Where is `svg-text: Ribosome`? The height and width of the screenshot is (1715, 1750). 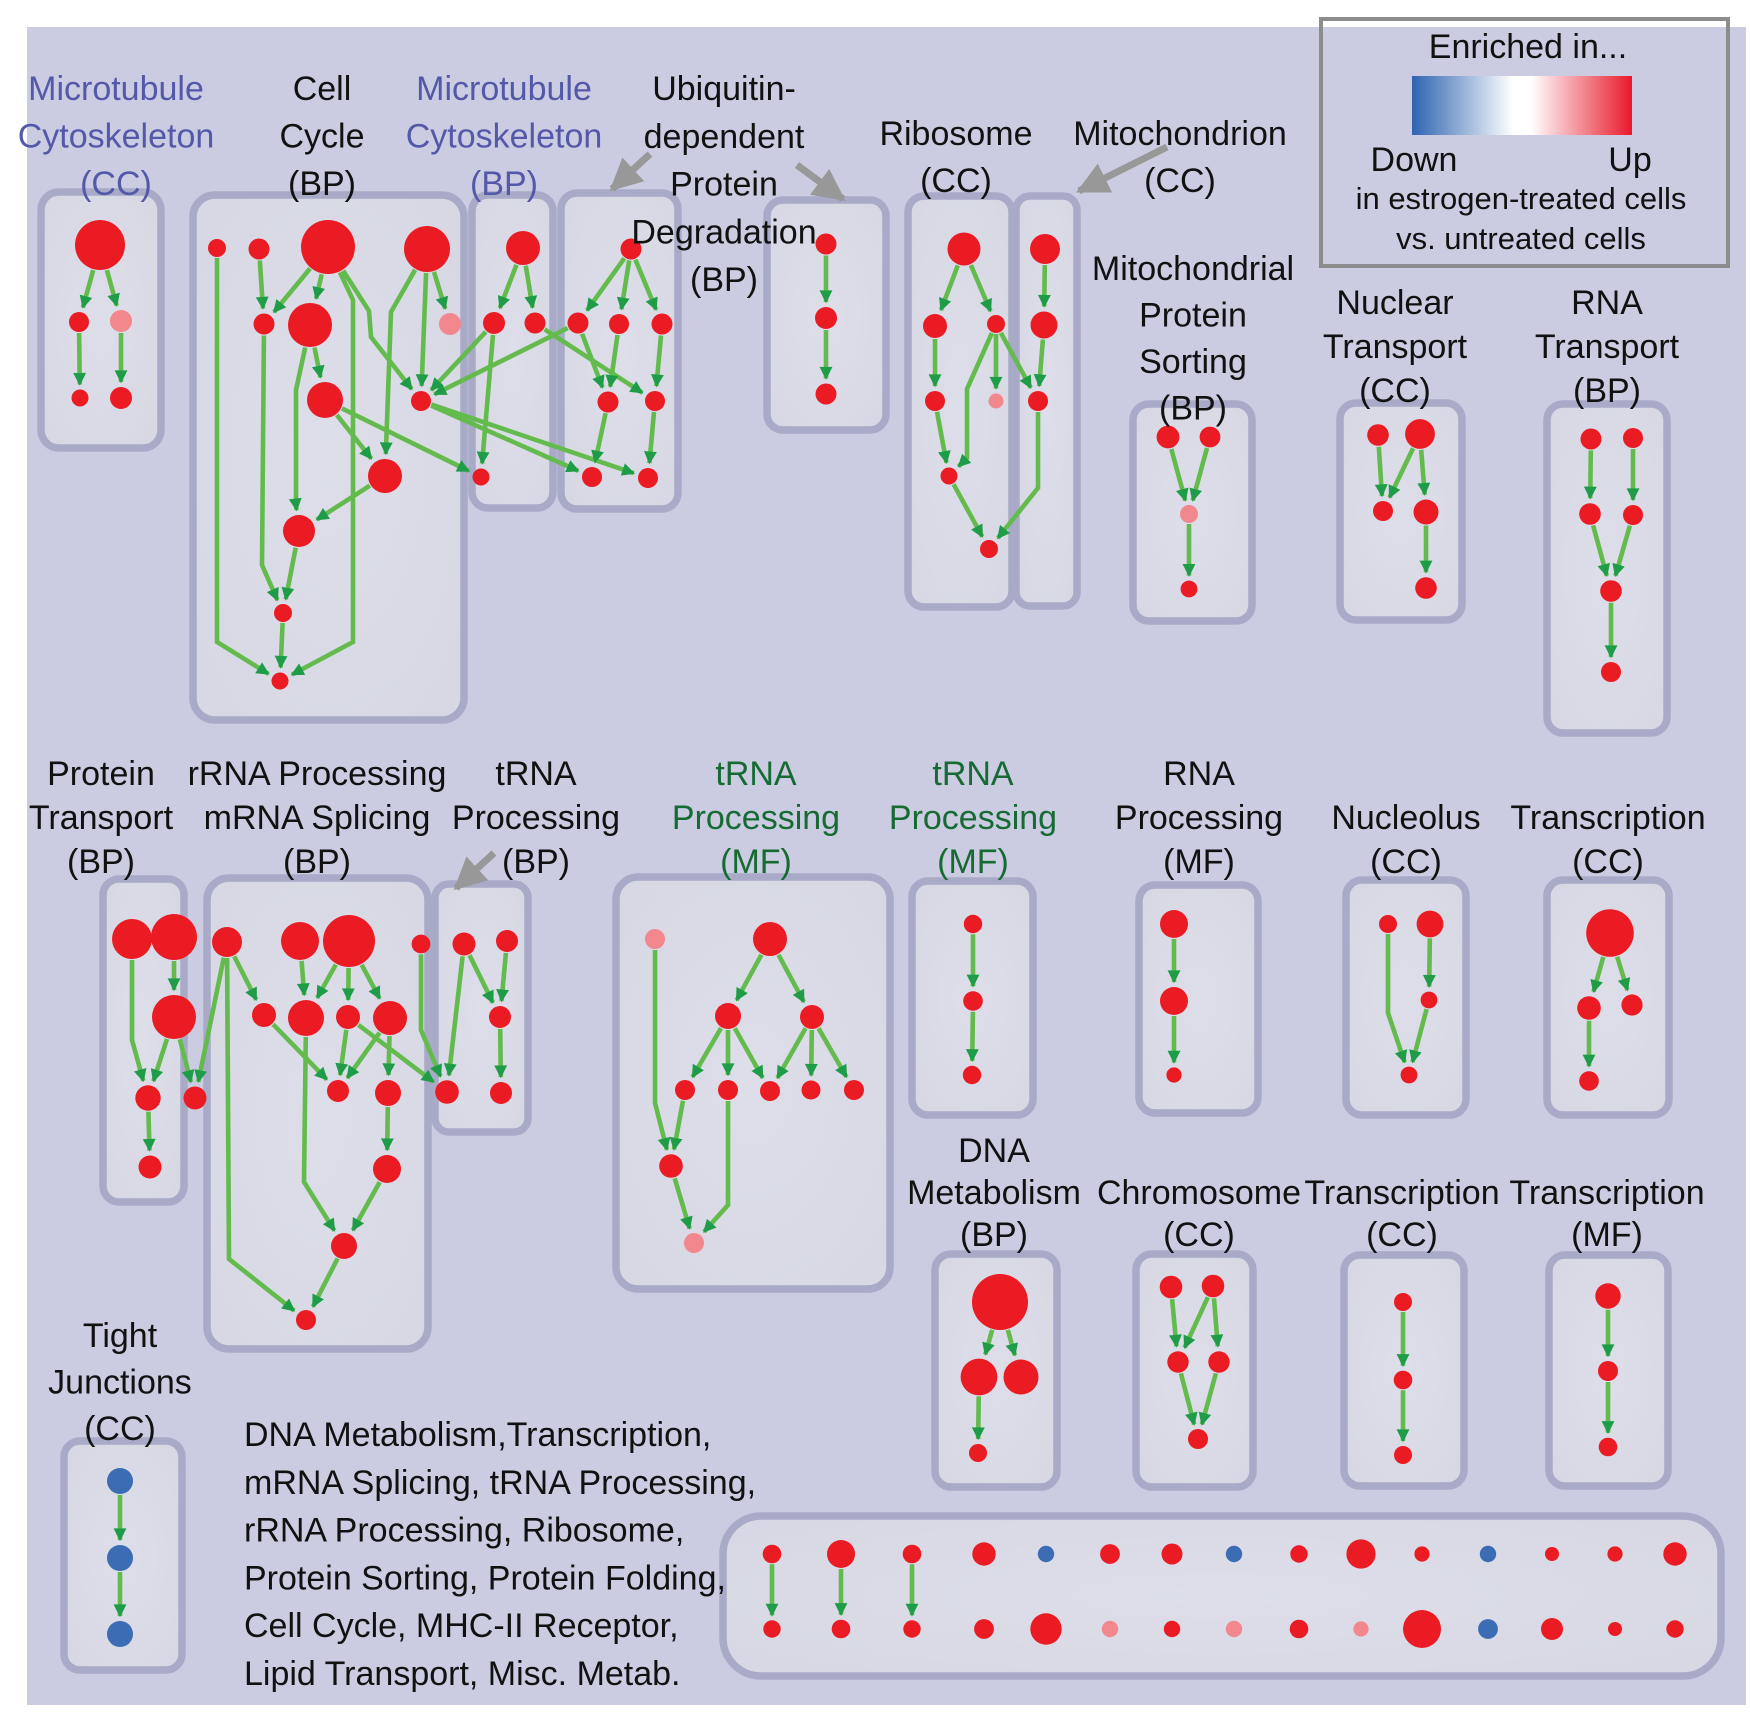
svg-text: Ribosome is located at coordinates (955, 134).